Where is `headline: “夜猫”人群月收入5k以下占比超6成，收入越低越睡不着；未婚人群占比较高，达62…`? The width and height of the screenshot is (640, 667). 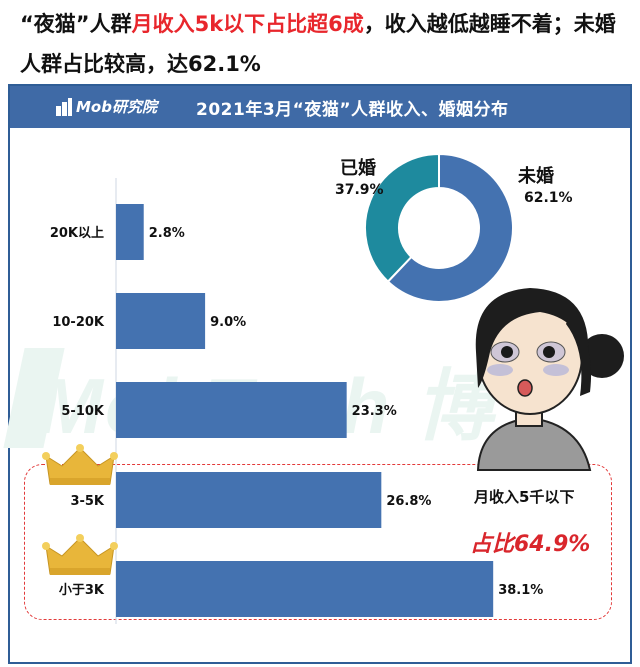 headline: “夜猫”人群月收入5k以下占比超6成，收入越低越睡不着；未婚人群占比较高，达62… is located at coordinates (320, 44).